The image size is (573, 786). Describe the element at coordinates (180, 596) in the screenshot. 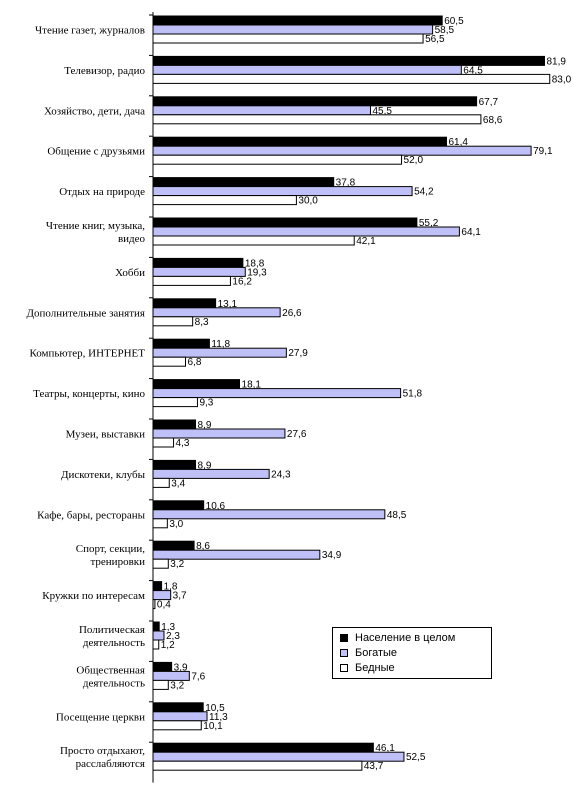

I see `data-label-rich: 3,7` at that location.